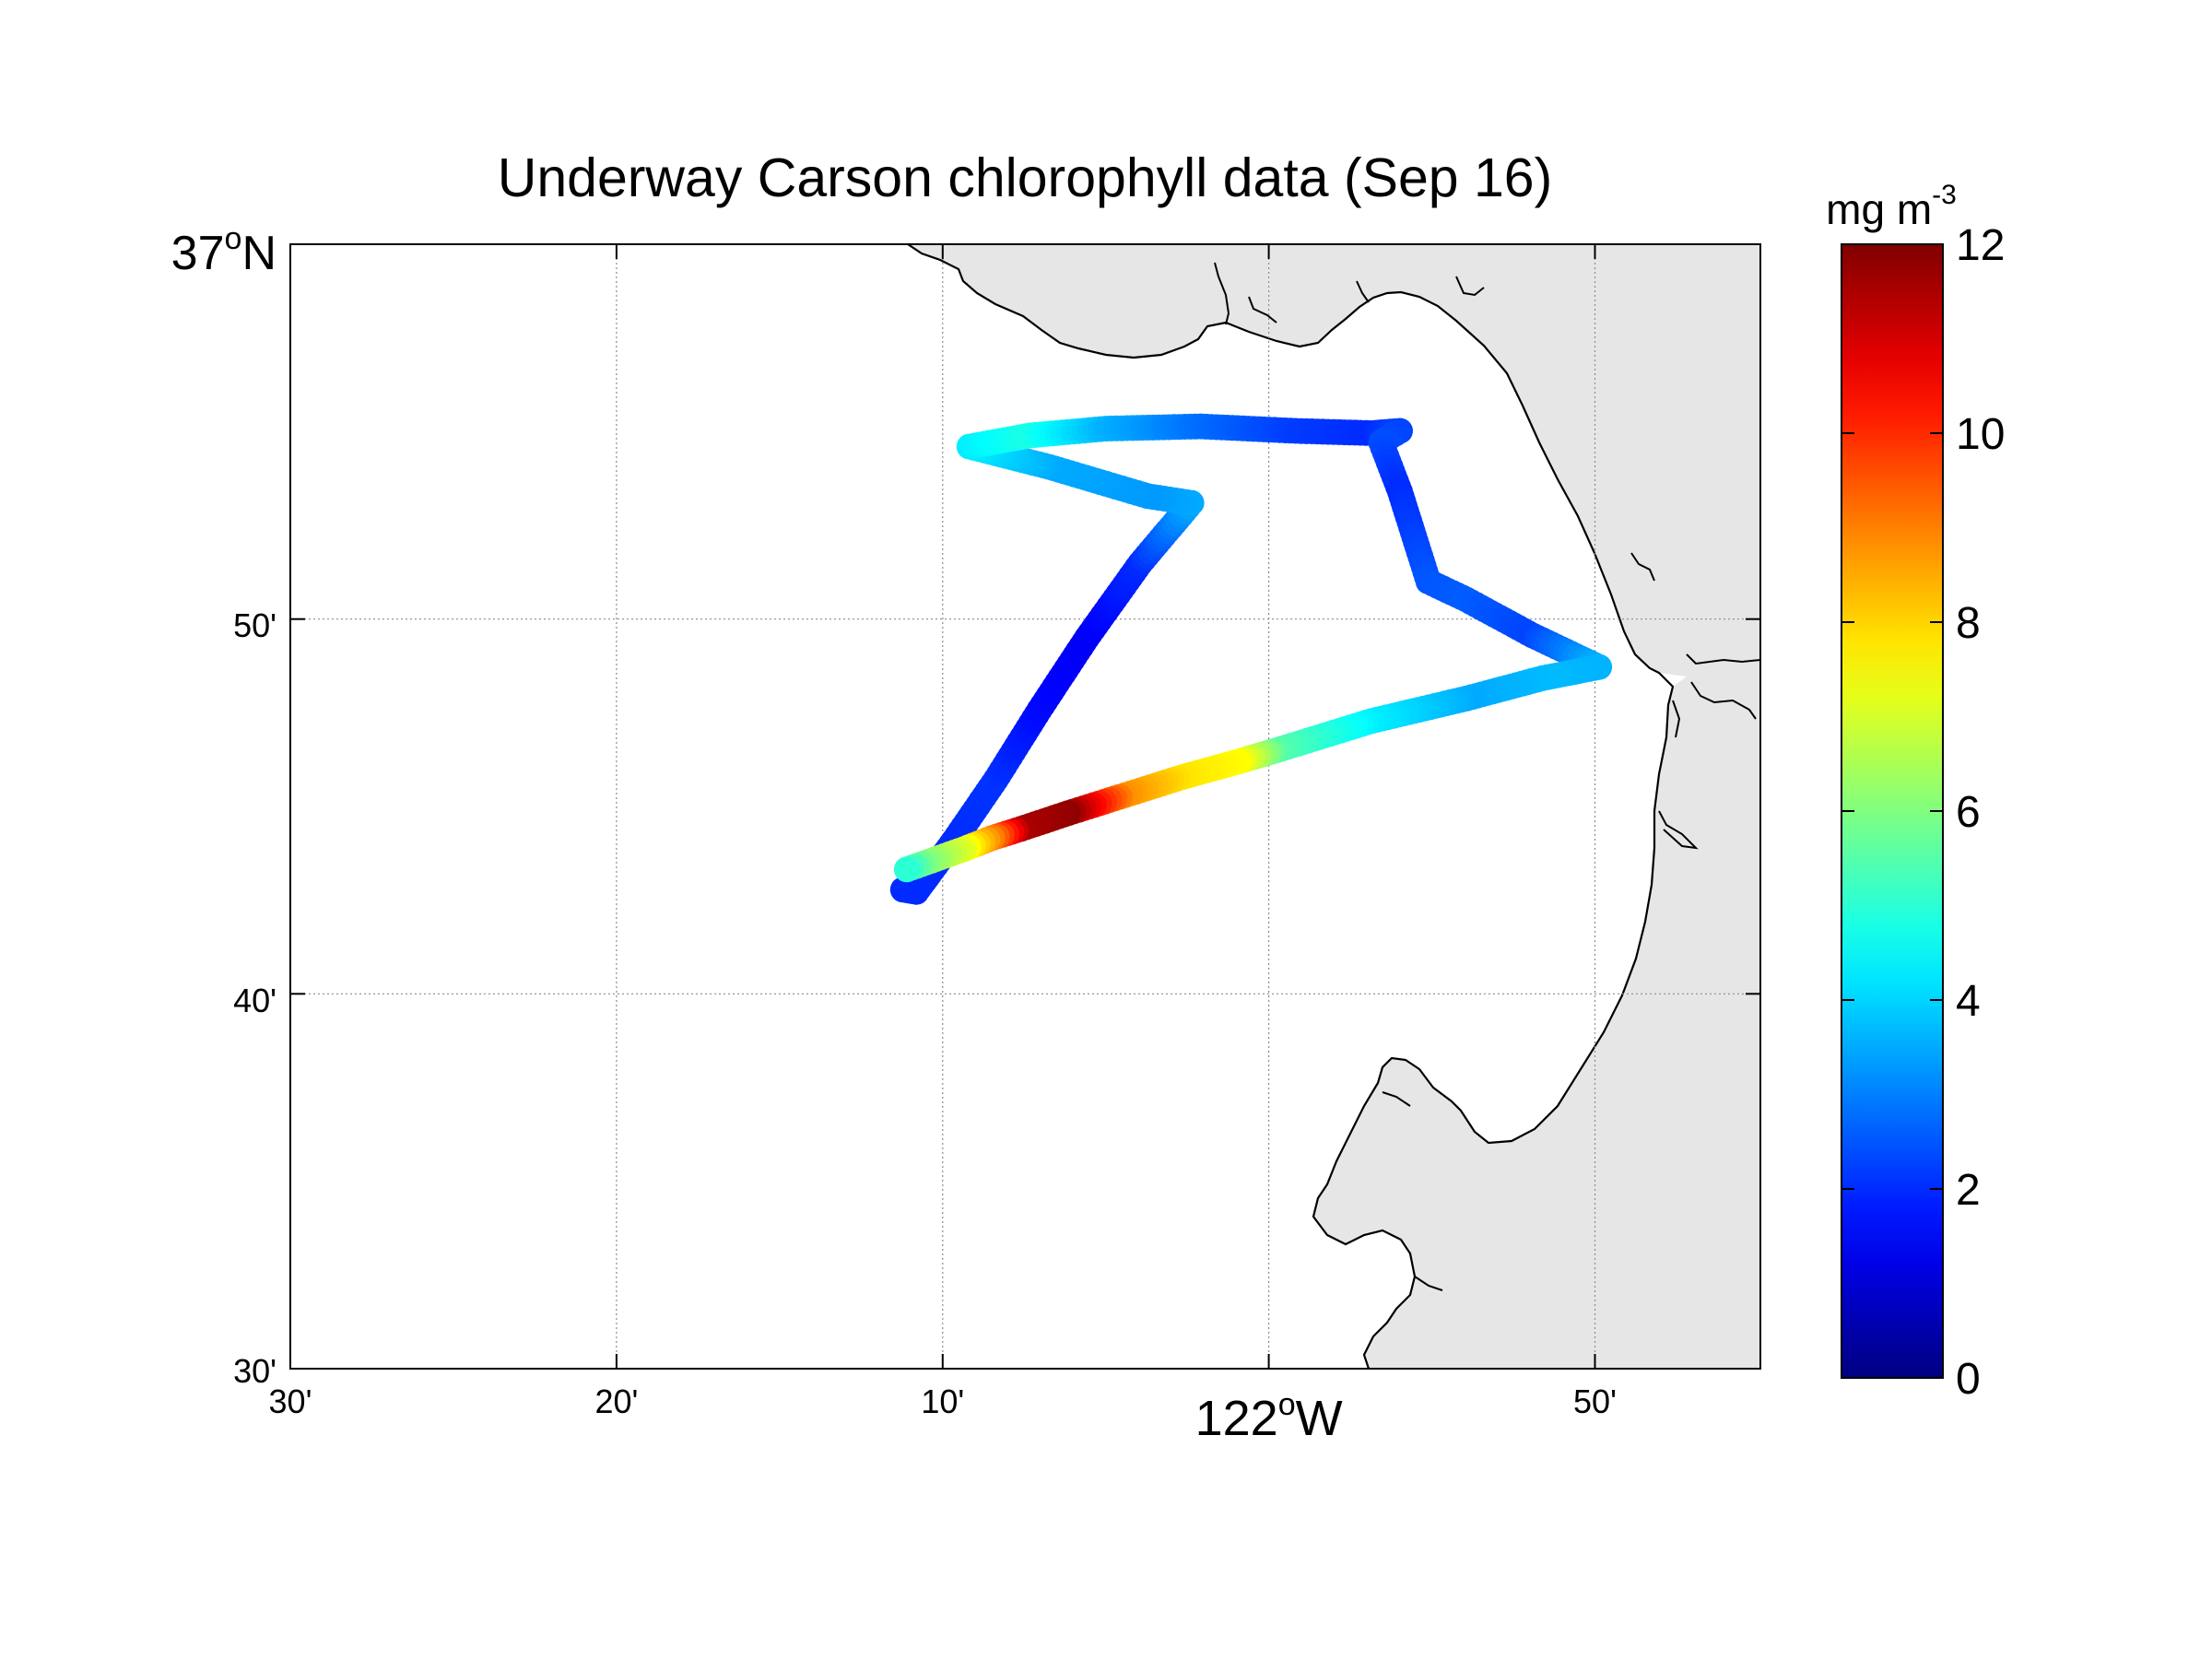 This screenshot has width=2212, height=1659. What do you see at coordinates (290, 1401) in the screenshot?
I see `x-tick-label-30: 30'` at bounding box center [290, 1401].